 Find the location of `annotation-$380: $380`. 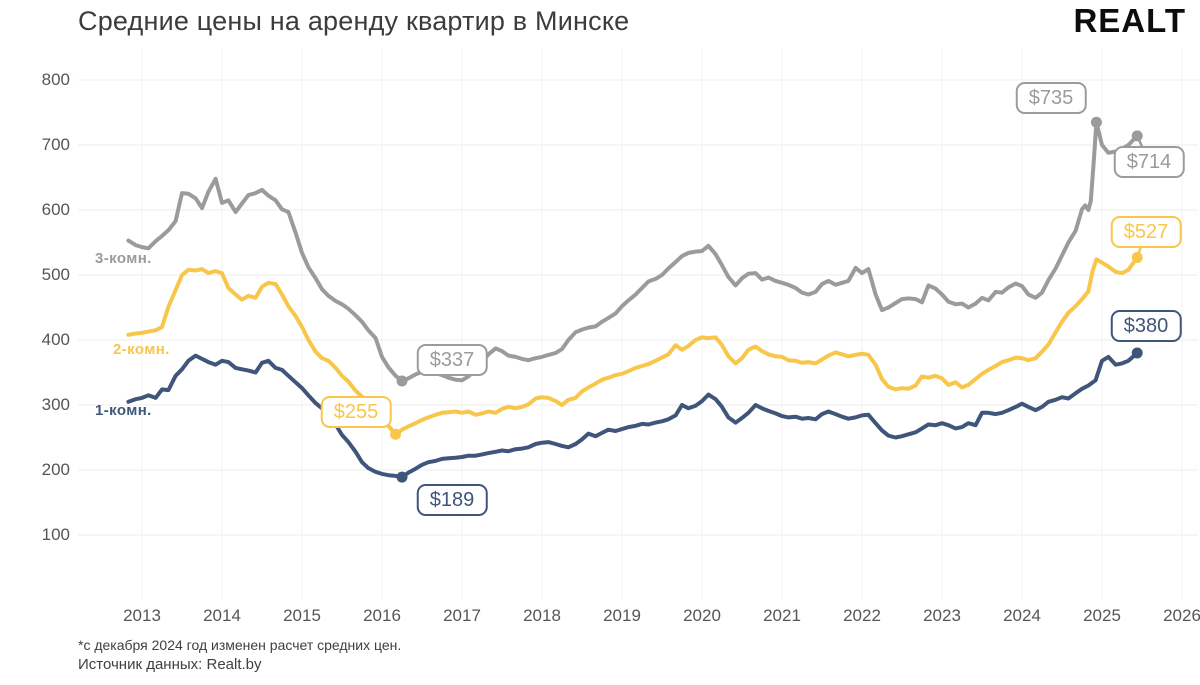

annotation-$380: $380 is located at coordinates (1146, 326).